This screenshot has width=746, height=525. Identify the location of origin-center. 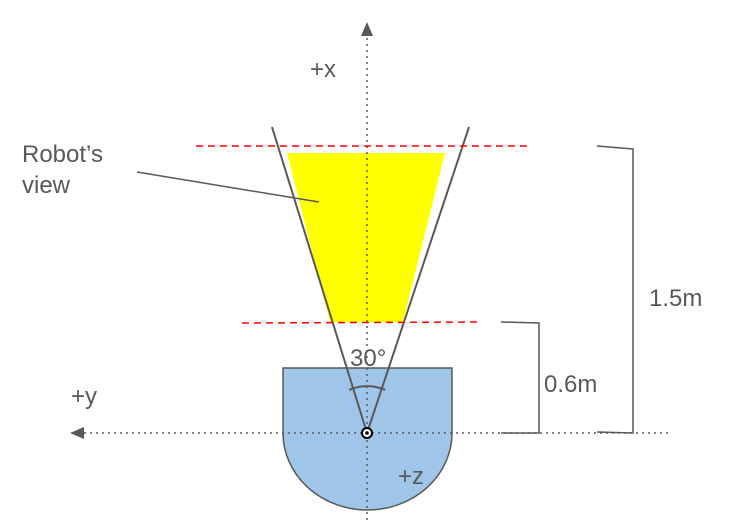
(367, 433).